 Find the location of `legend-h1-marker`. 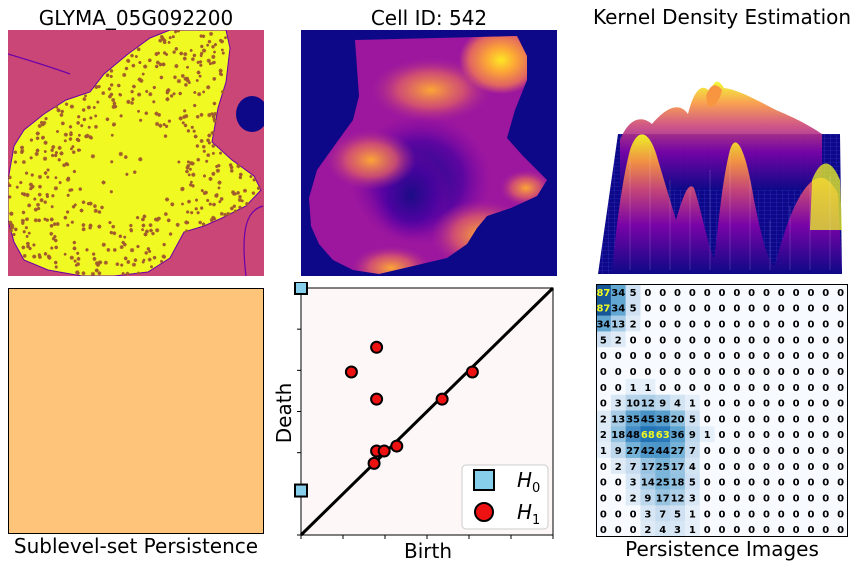

legend-h1-marker is located at coordinates (484, 512).